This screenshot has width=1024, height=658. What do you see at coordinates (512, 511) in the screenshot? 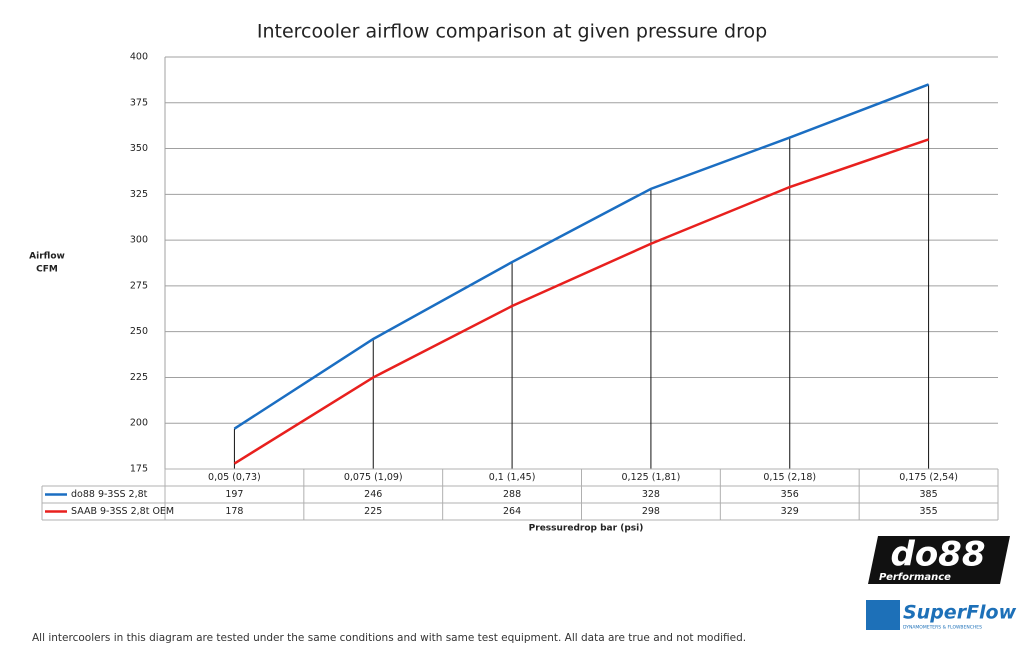
I see `table-value: 264` at bounding box center [512, 511].